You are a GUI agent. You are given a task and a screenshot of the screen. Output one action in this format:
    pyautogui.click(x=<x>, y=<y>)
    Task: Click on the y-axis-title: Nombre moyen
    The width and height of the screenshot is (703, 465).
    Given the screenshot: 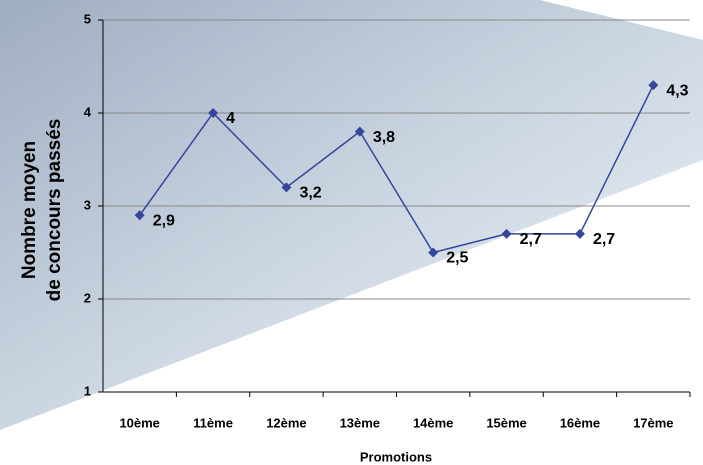 What is the action you would take?
    pyautogui.click(x=29, y=210)
    